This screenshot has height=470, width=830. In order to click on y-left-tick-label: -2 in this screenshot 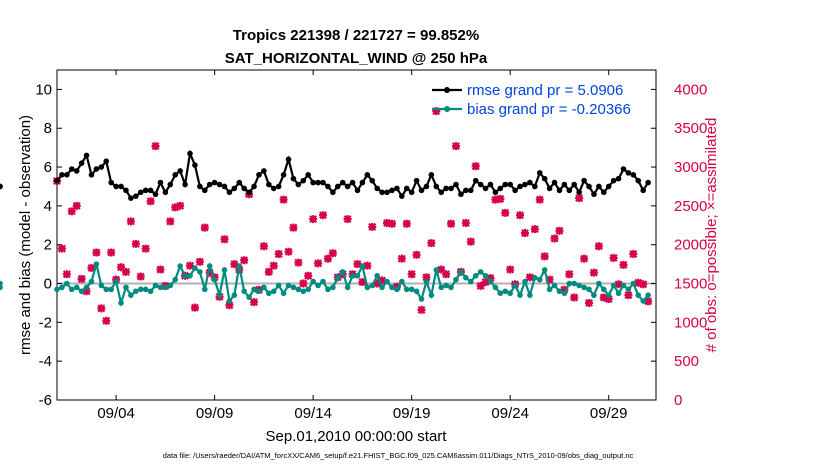, I will do `click(45, 322)`.